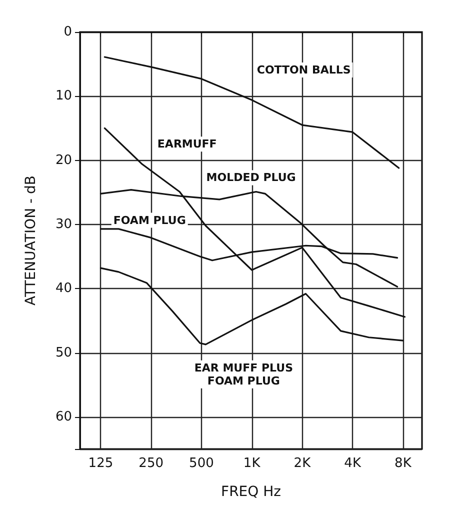 This screenshot has width=452, height=529. Describe the element at coordinates (252, 463) in the screenshot. I see `x-tick-label: 1K` at that location.